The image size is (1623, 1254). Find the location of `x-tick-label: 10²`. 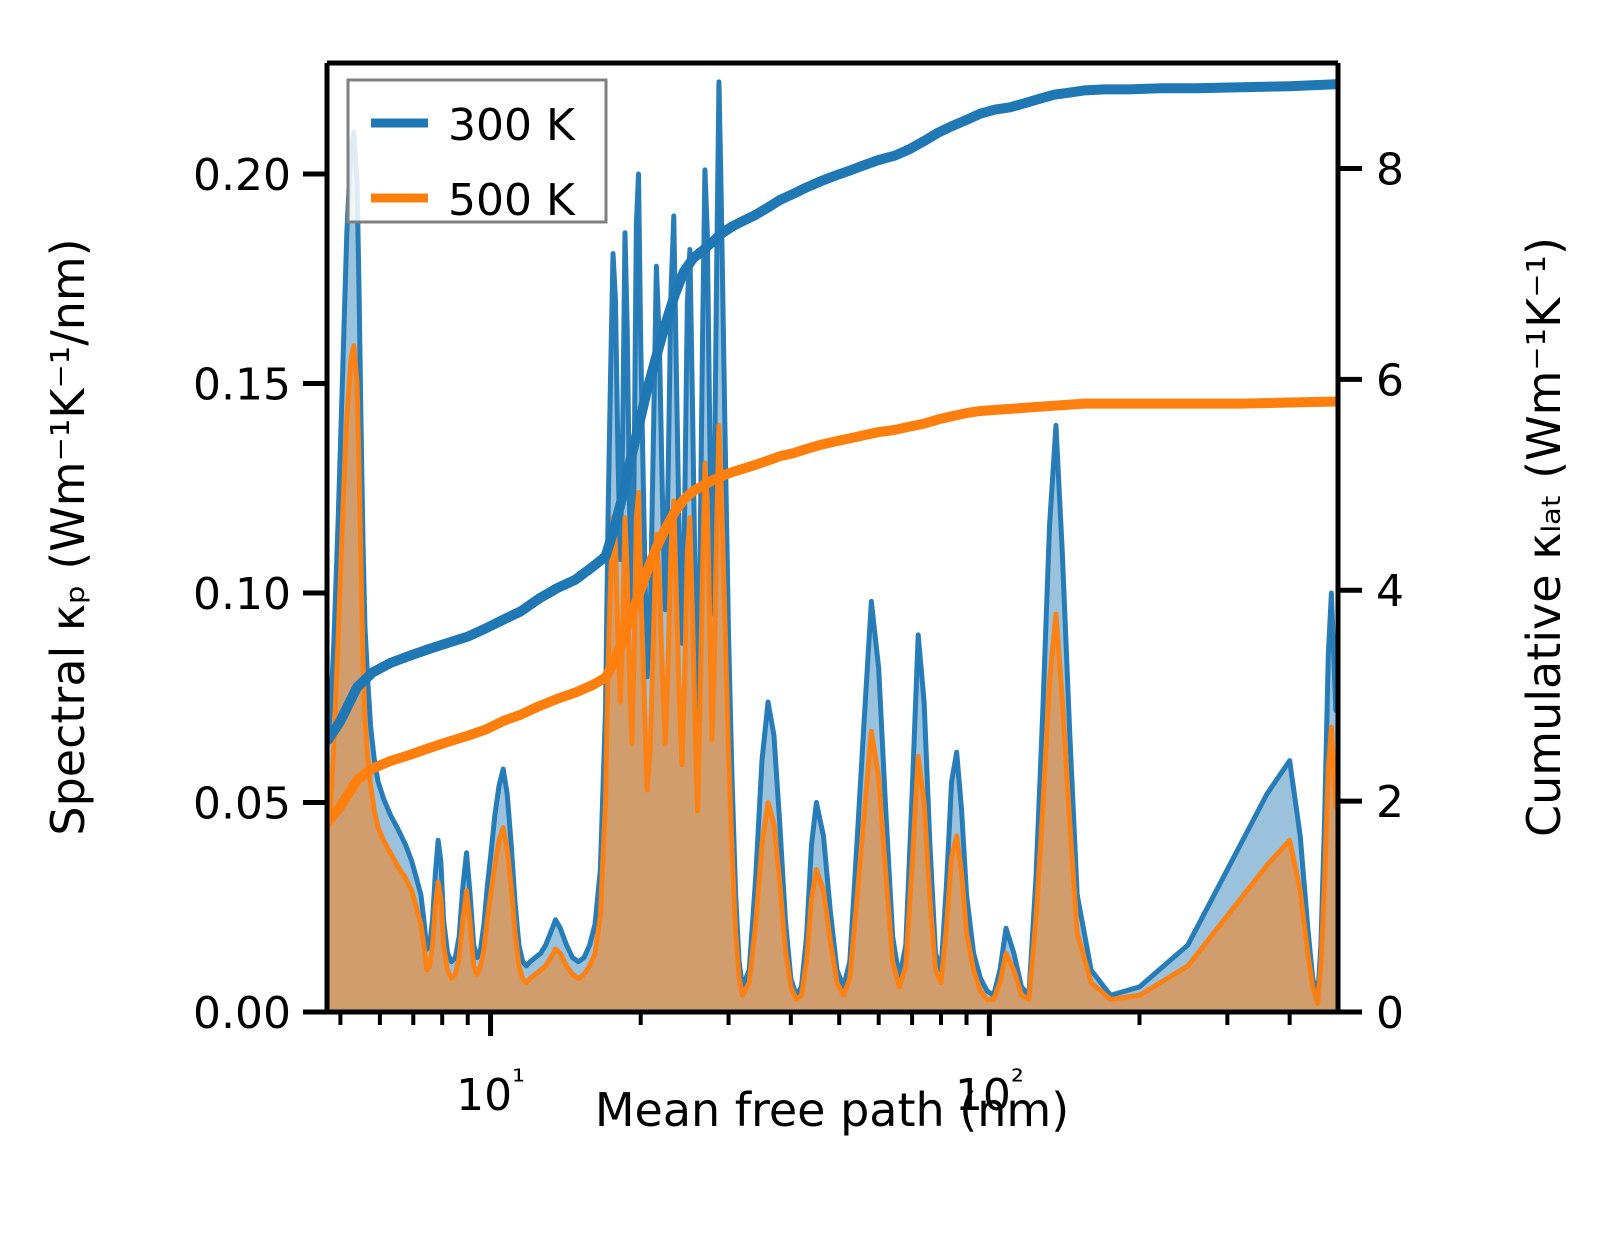

x-tick-label: 10² is located at coordinates (989, 1091).